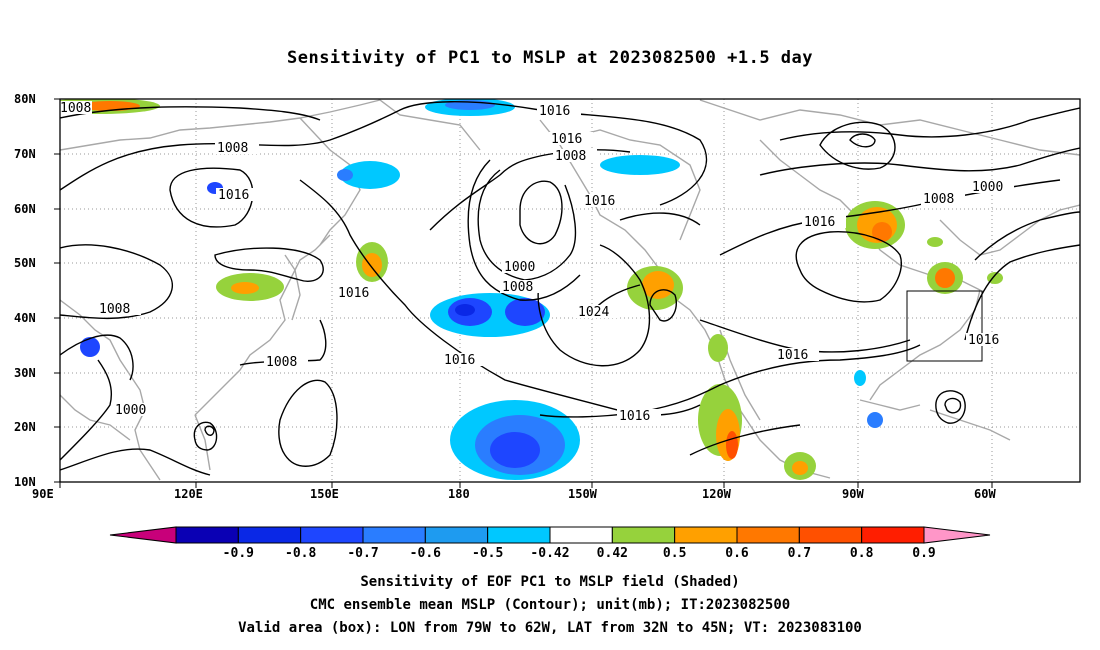  What do you see at coordinates (25, 318) in the screenshot?
I see `lat-label: 40N` at bounding box center [25, 318].